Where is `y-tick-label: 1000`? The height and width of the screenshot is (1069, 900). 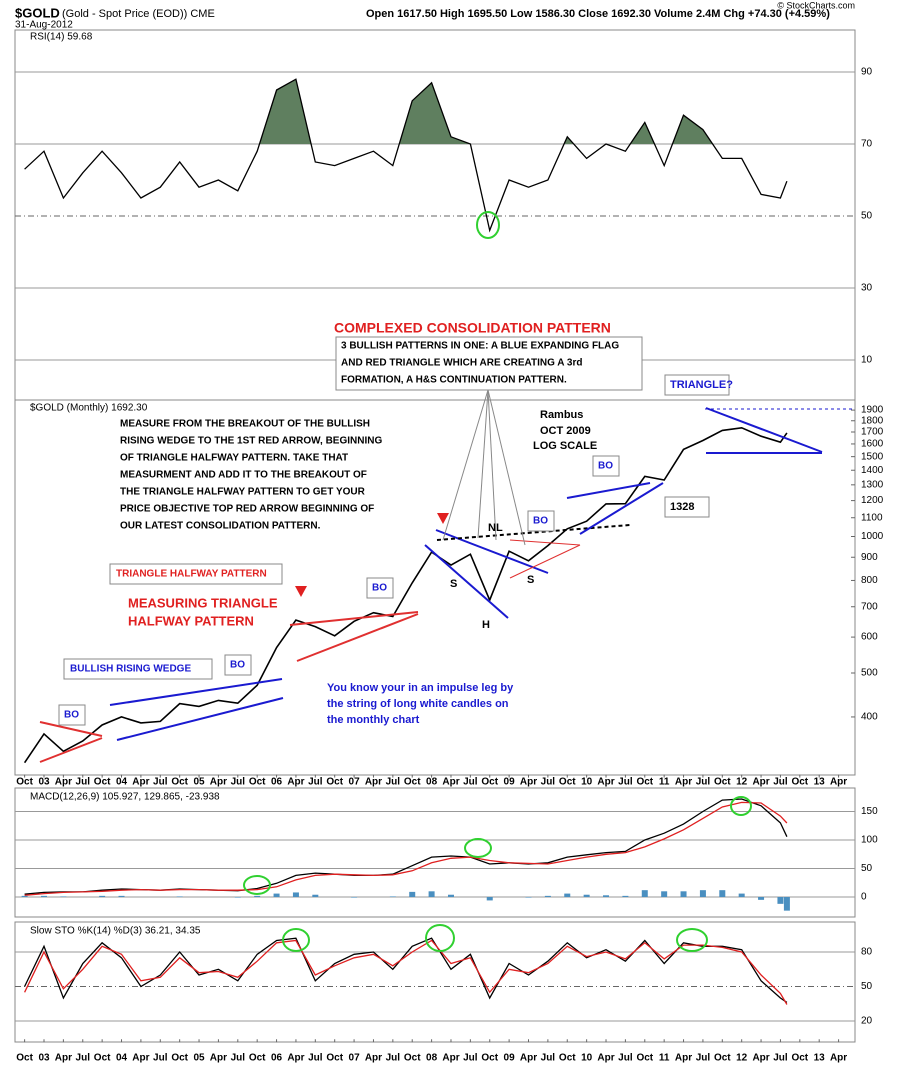 y-tick-label: 1000 is located at coordinates (872, 536).